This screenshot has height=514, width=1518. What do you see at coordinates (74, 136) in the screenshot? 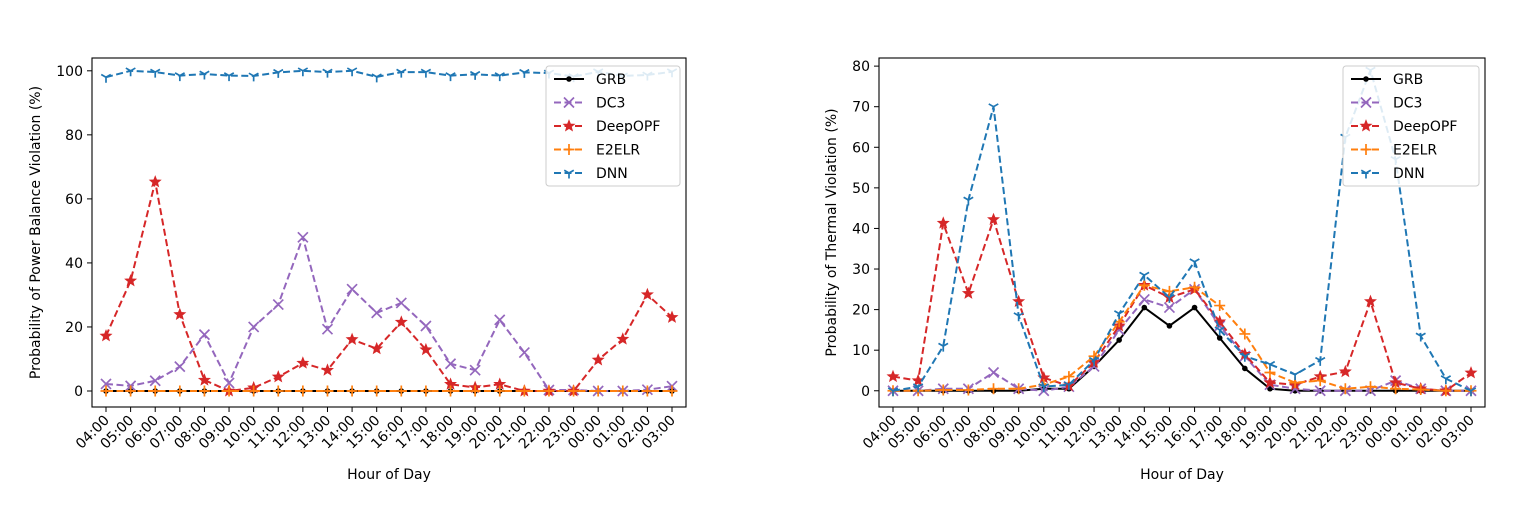
I see `y-tick-label: 80` at bounding box center [74, 136].